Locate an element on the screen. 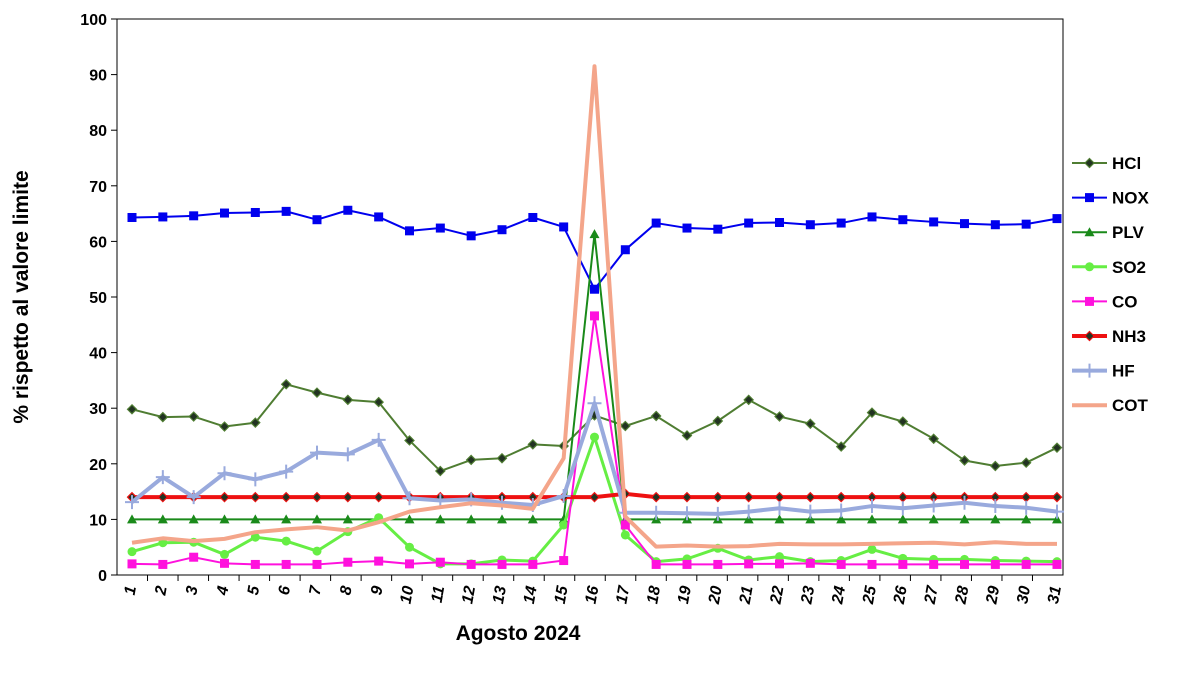 The width and height of the screenshot is (1201, 677). y-tick-label: 100 is located at coordinates (93, 20).